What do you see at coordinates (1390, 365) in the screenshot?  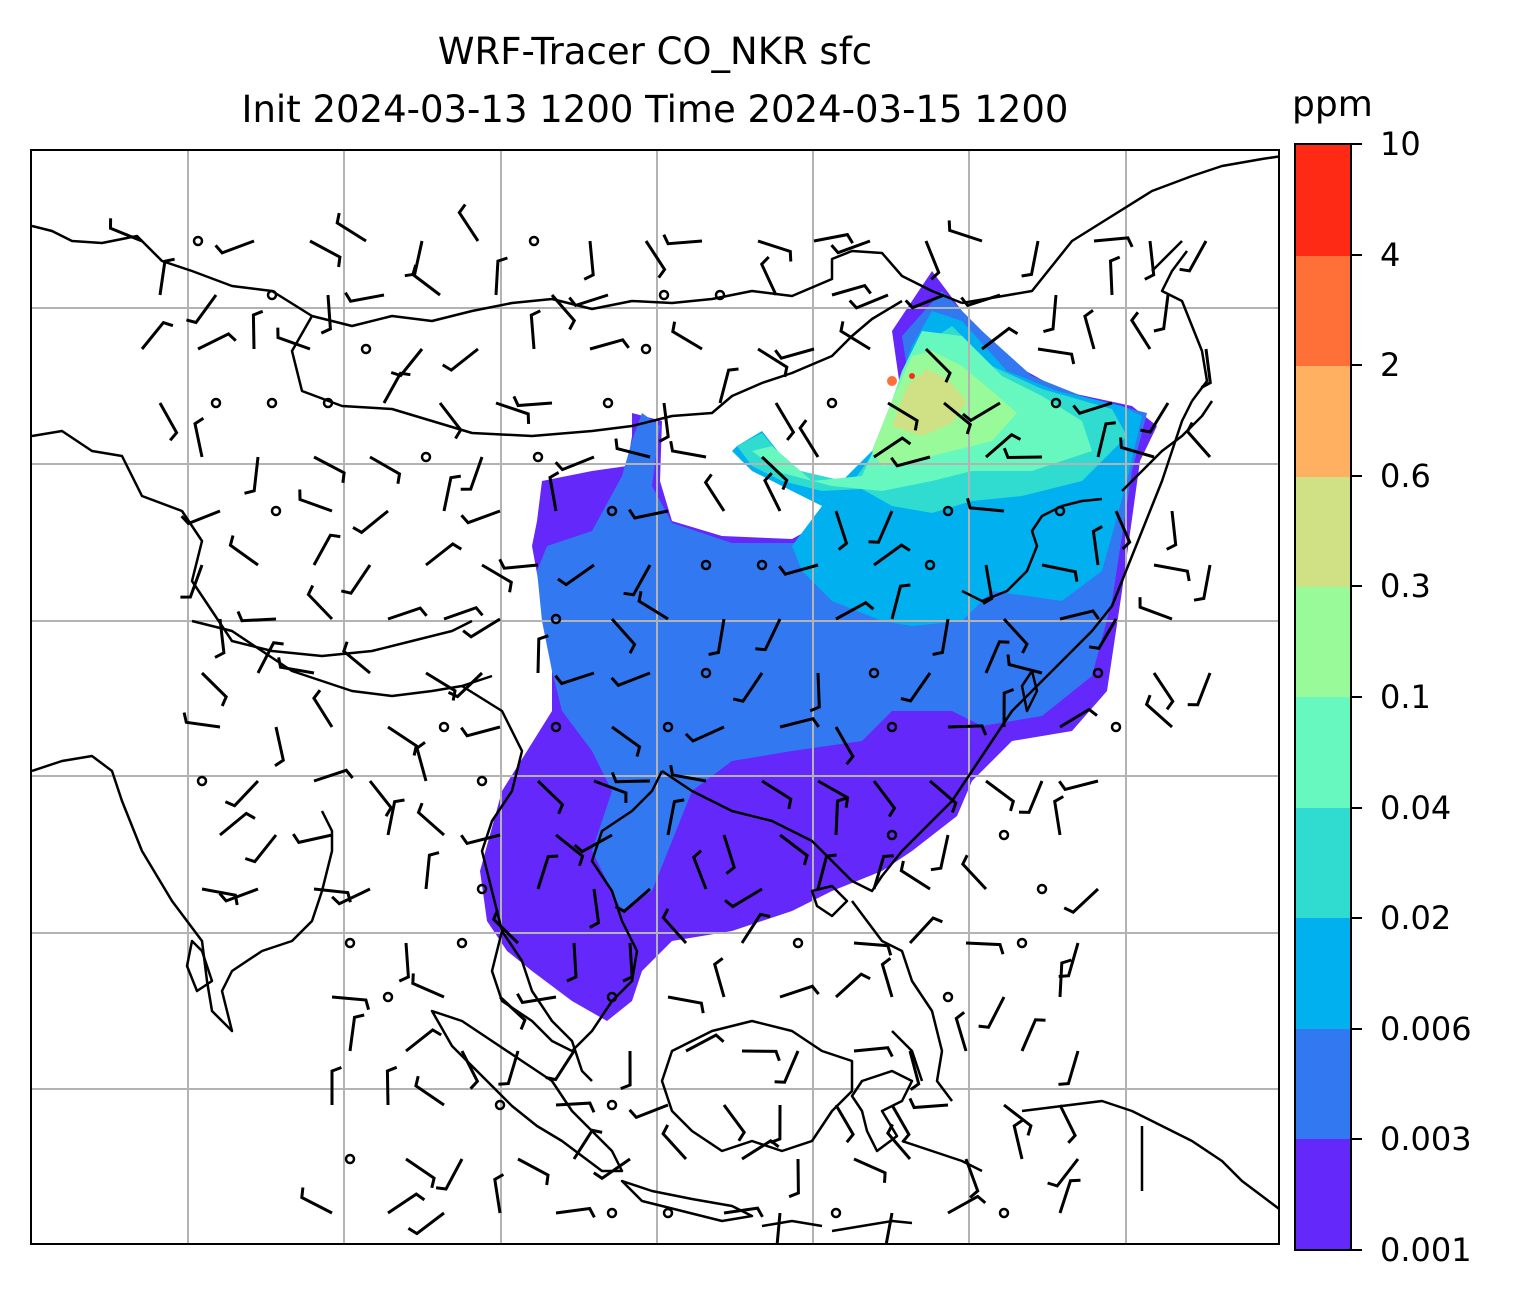 I see `colorbar-tick-label: 2` at bounding box center [1390, 365].